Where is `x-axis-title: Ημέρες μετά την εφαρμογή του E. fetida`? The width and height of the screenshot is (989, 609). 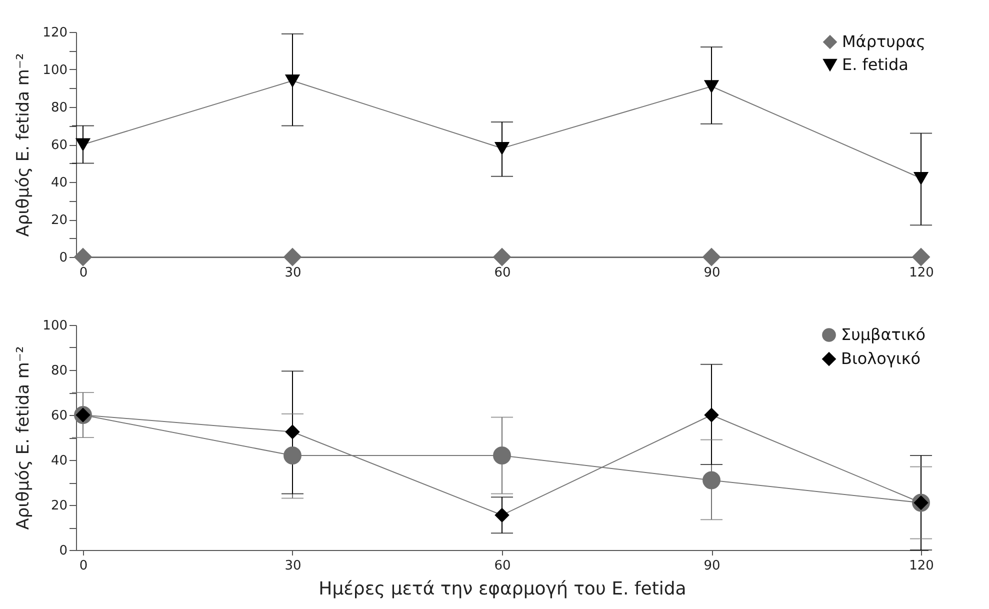 x-axis-title: Ημέρες μετά την εφαρμογή του E. fetida is located at coordinates (502, 589).